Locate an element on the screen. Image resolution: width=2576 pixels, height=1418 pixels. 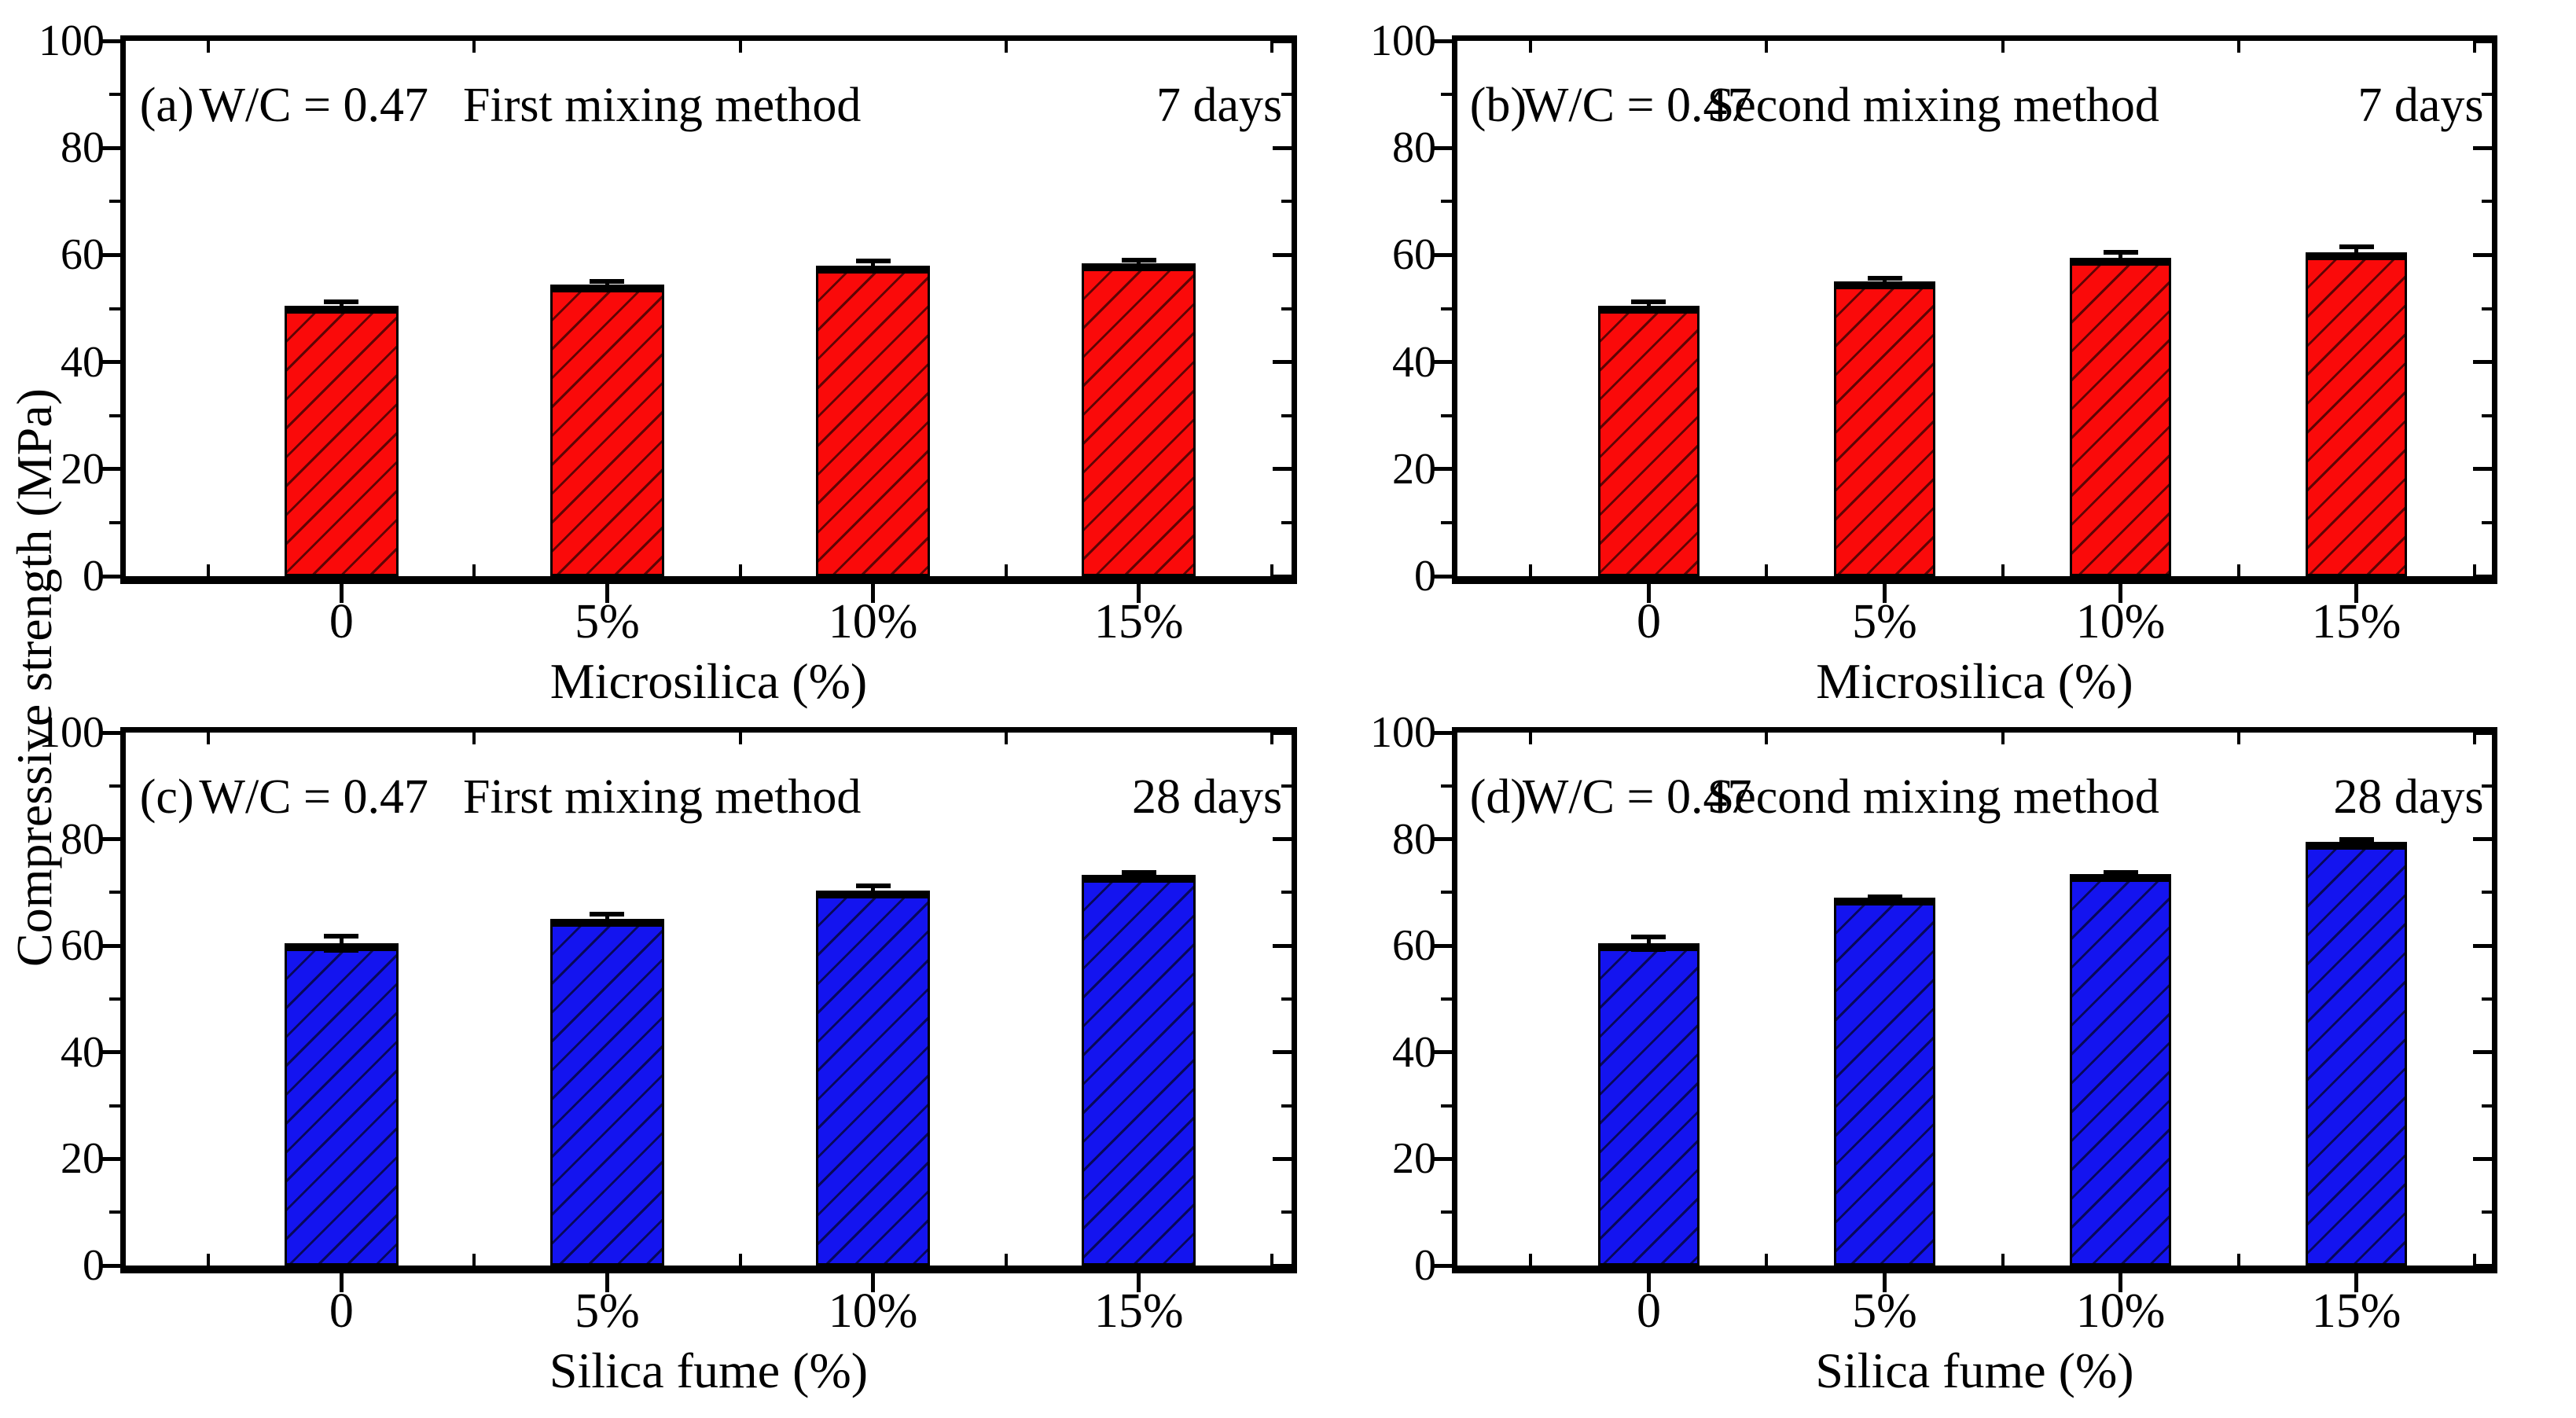
y-tick-label: 60 is located at coordinates (83, 255).